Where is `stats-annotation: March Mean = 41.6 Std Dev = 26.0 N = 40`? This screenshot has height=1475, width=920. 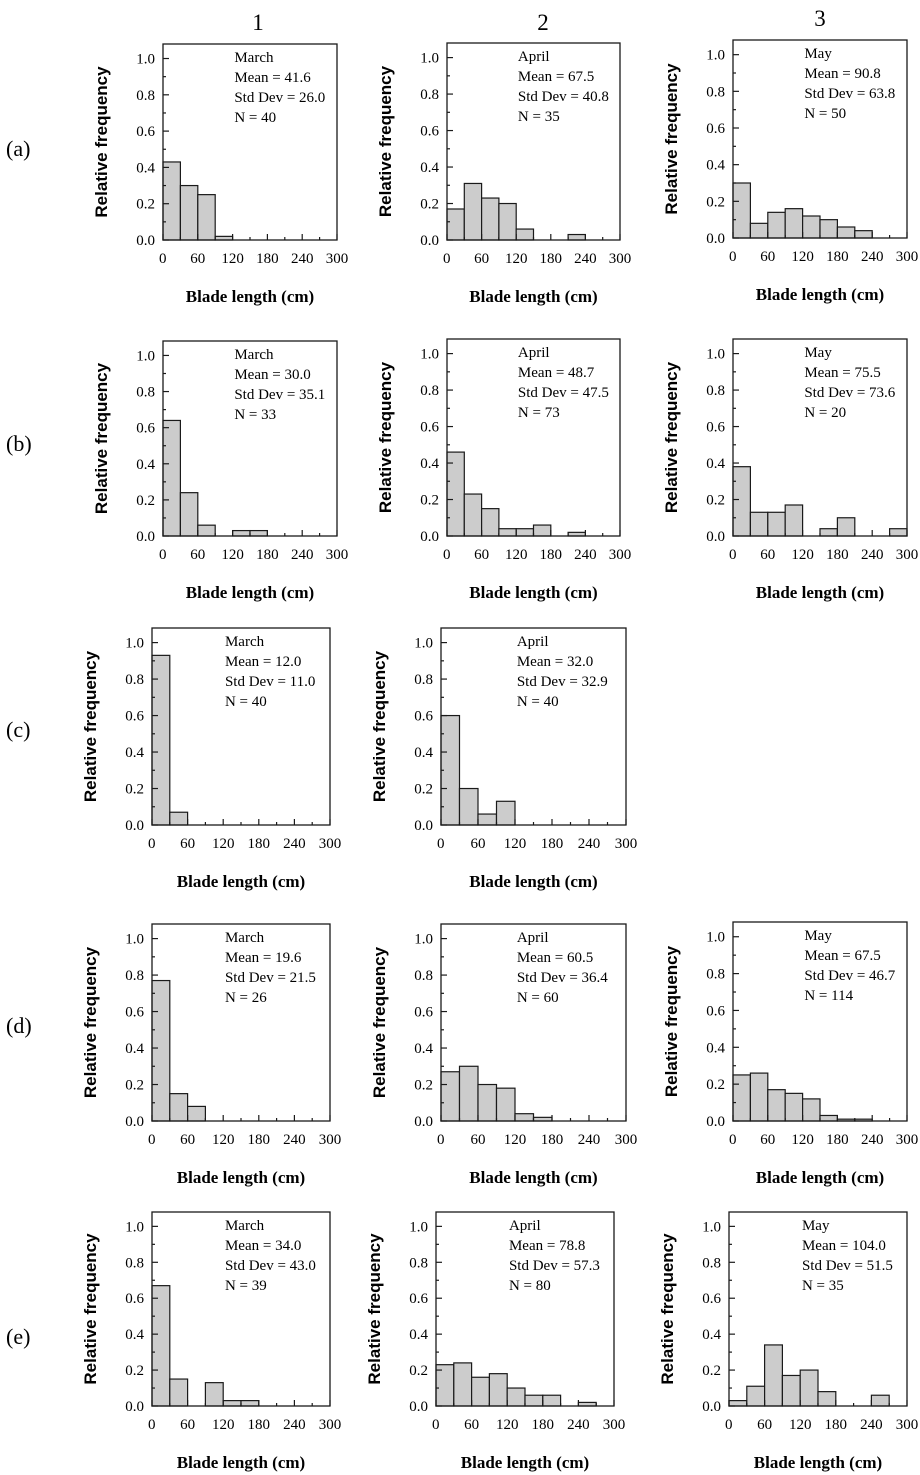
stats-annotation: March Mean = 41.6 Std Dev = 26.0 N = 40 is located at coordinates (279, 88).